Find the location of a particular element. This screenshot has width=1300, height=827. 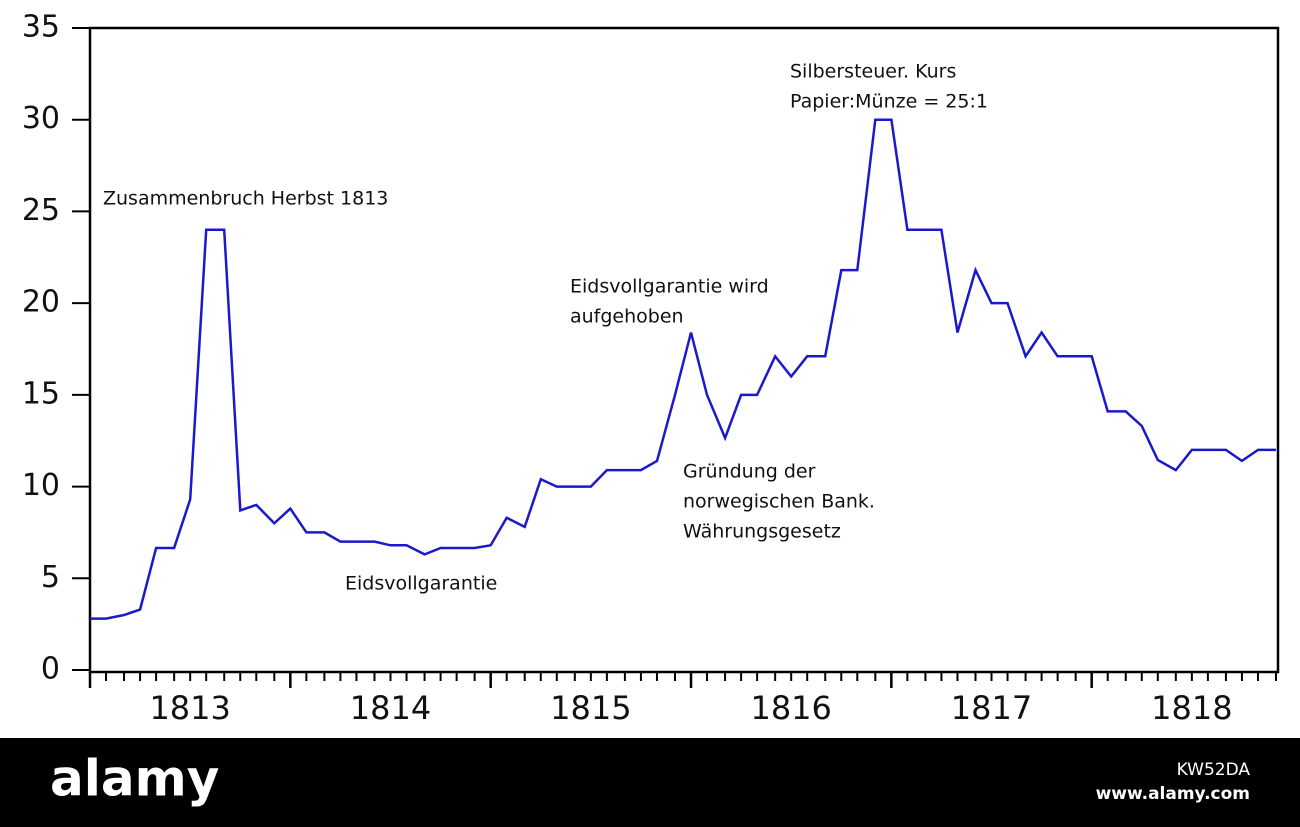

annotation: aufgehoben is located at coordinates (627, 317).